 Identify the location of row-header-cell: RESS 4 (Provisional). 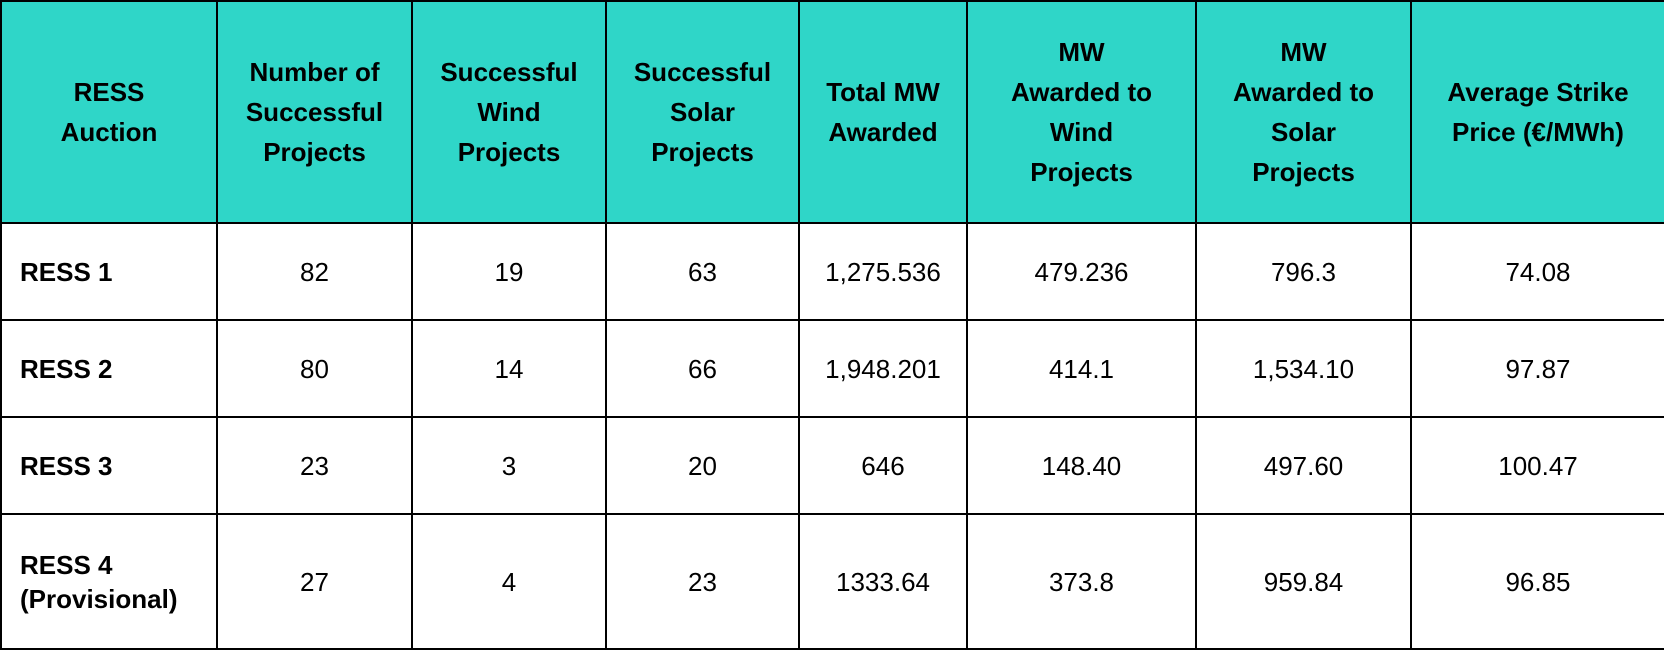
(109, 581).